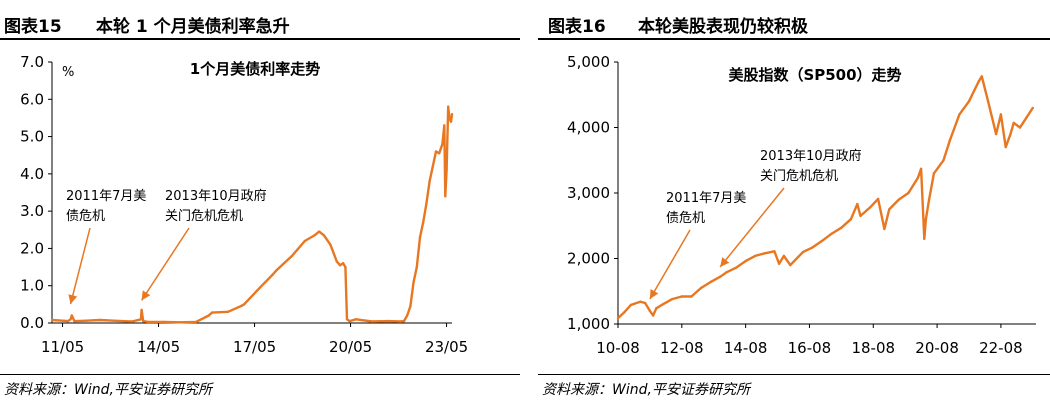  Describe the element at coordinates (794, 386) in the screenshot. I see `right-source-footer: 资料来源：Wind,平安证券研究所` at that location.